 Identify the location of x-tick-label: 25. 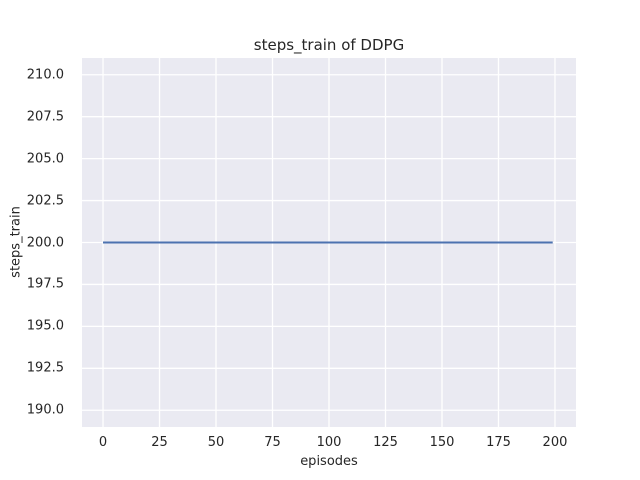
(159, 442).